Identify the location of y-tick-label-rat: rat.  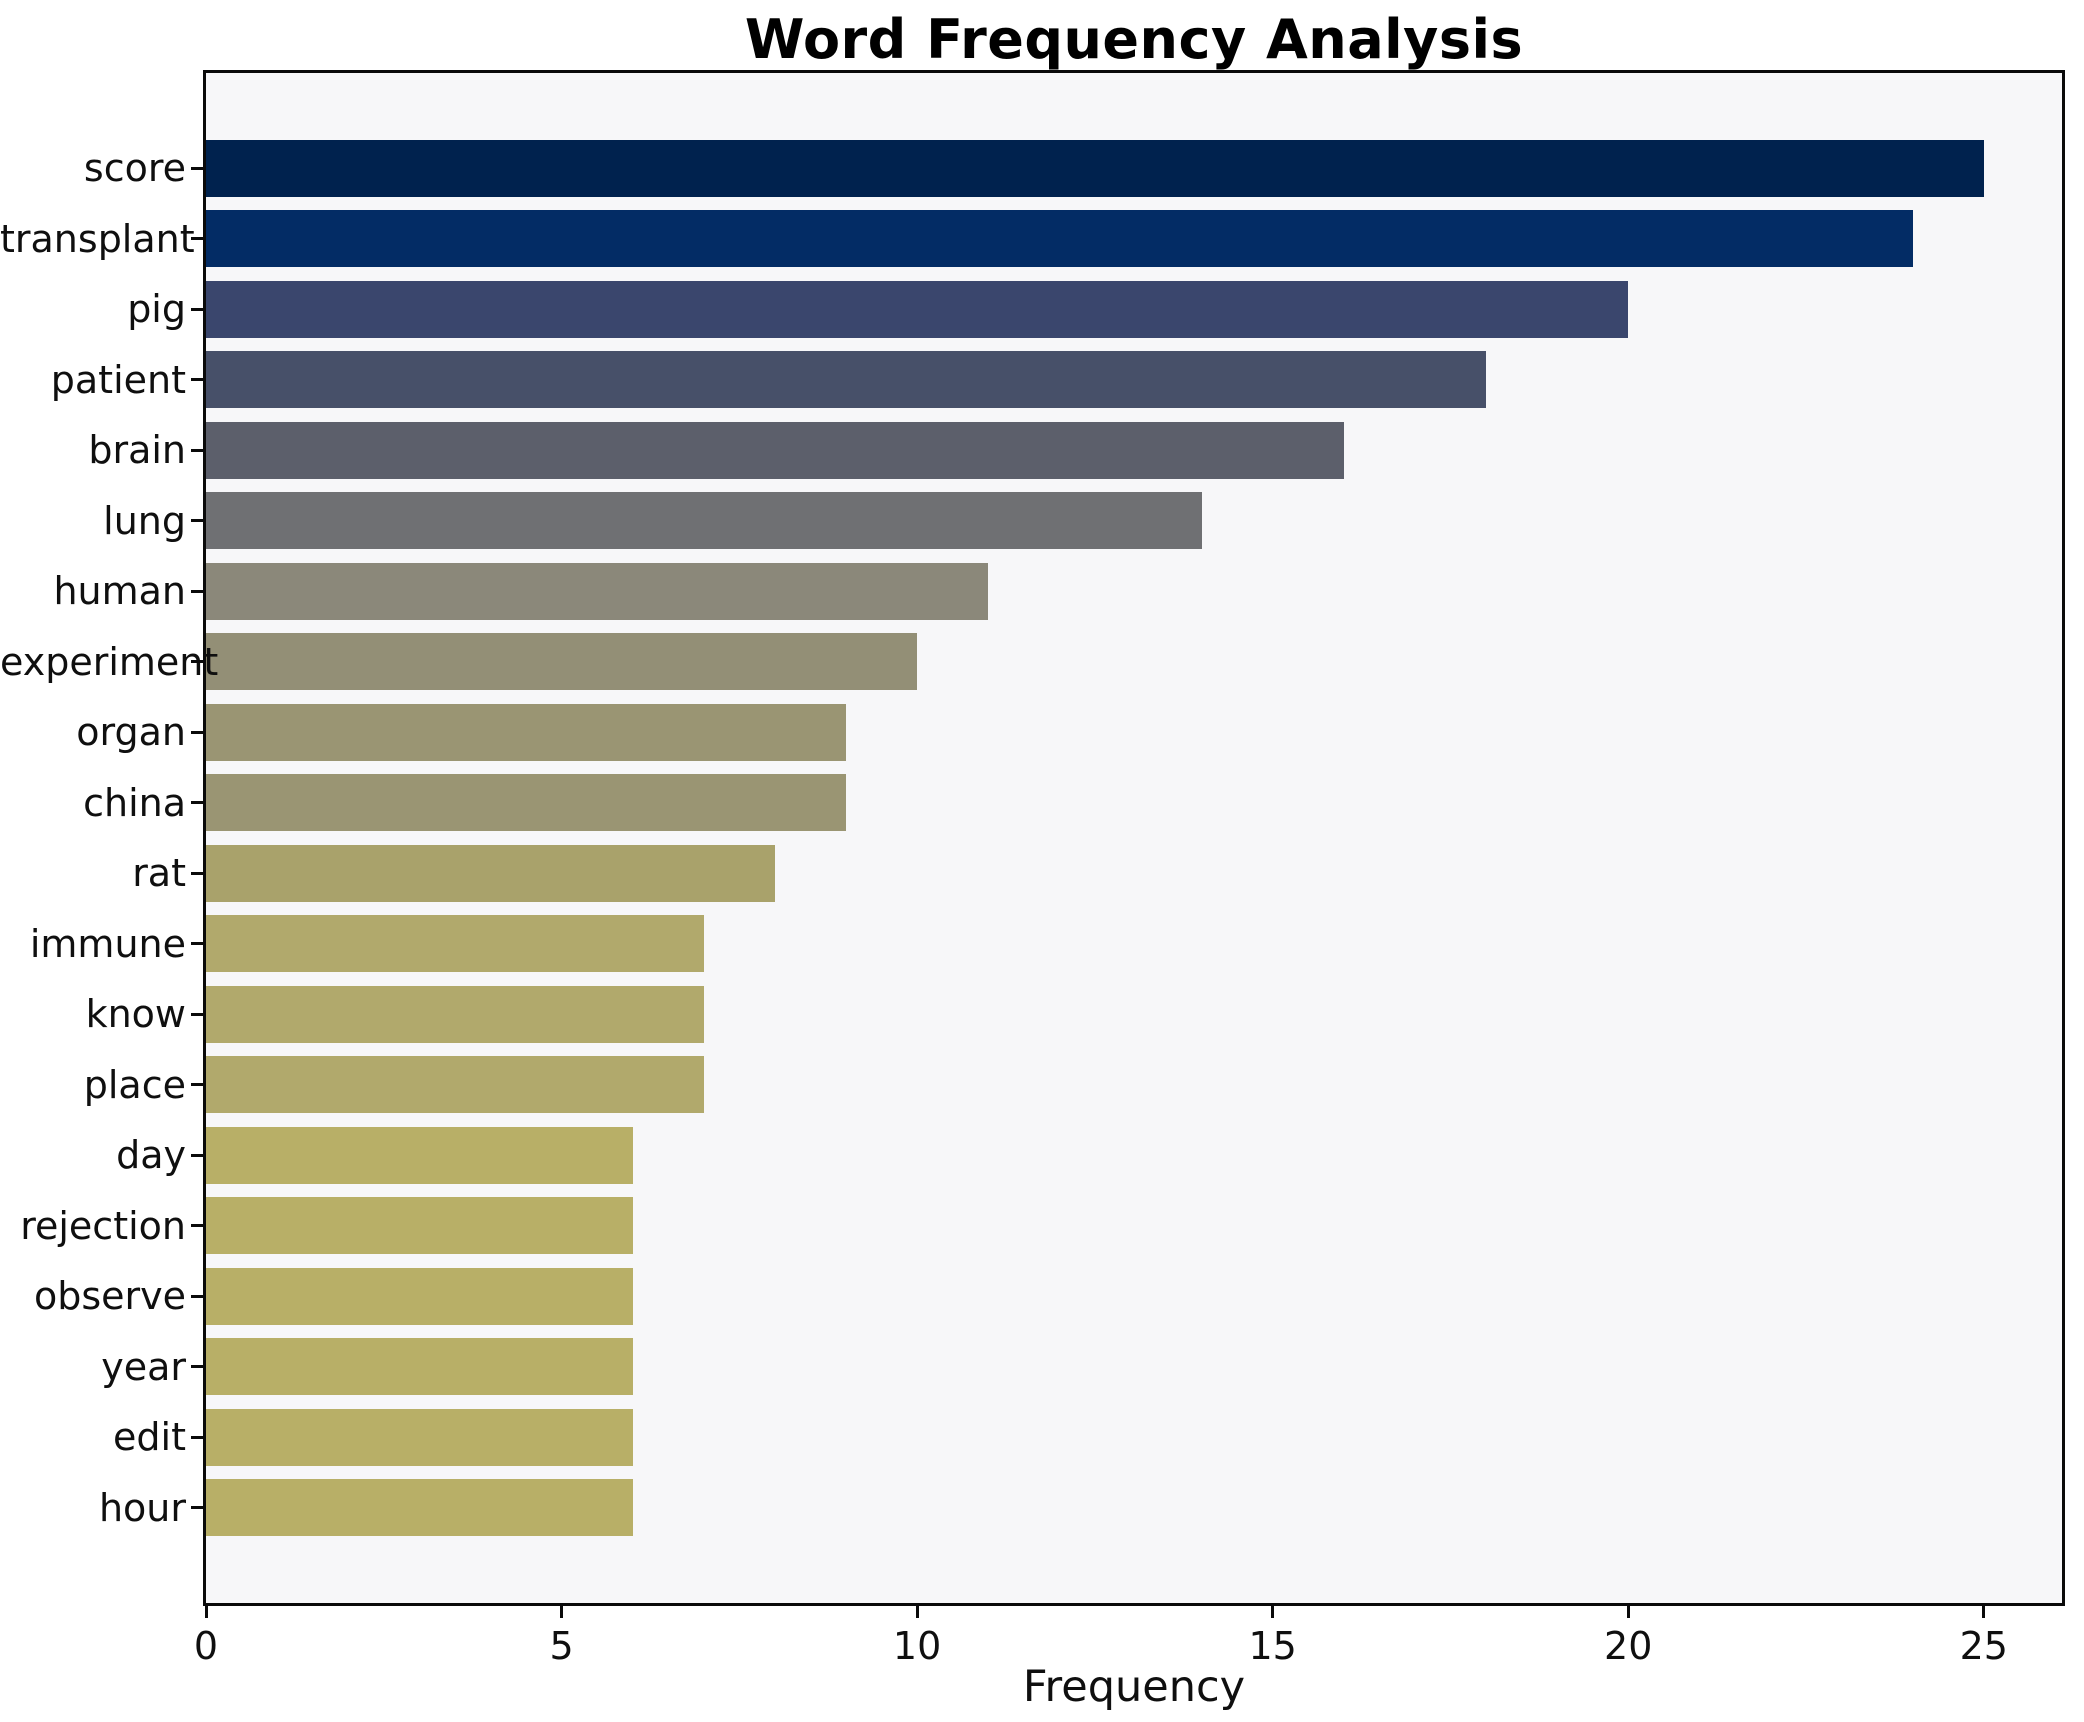
(159, 873).